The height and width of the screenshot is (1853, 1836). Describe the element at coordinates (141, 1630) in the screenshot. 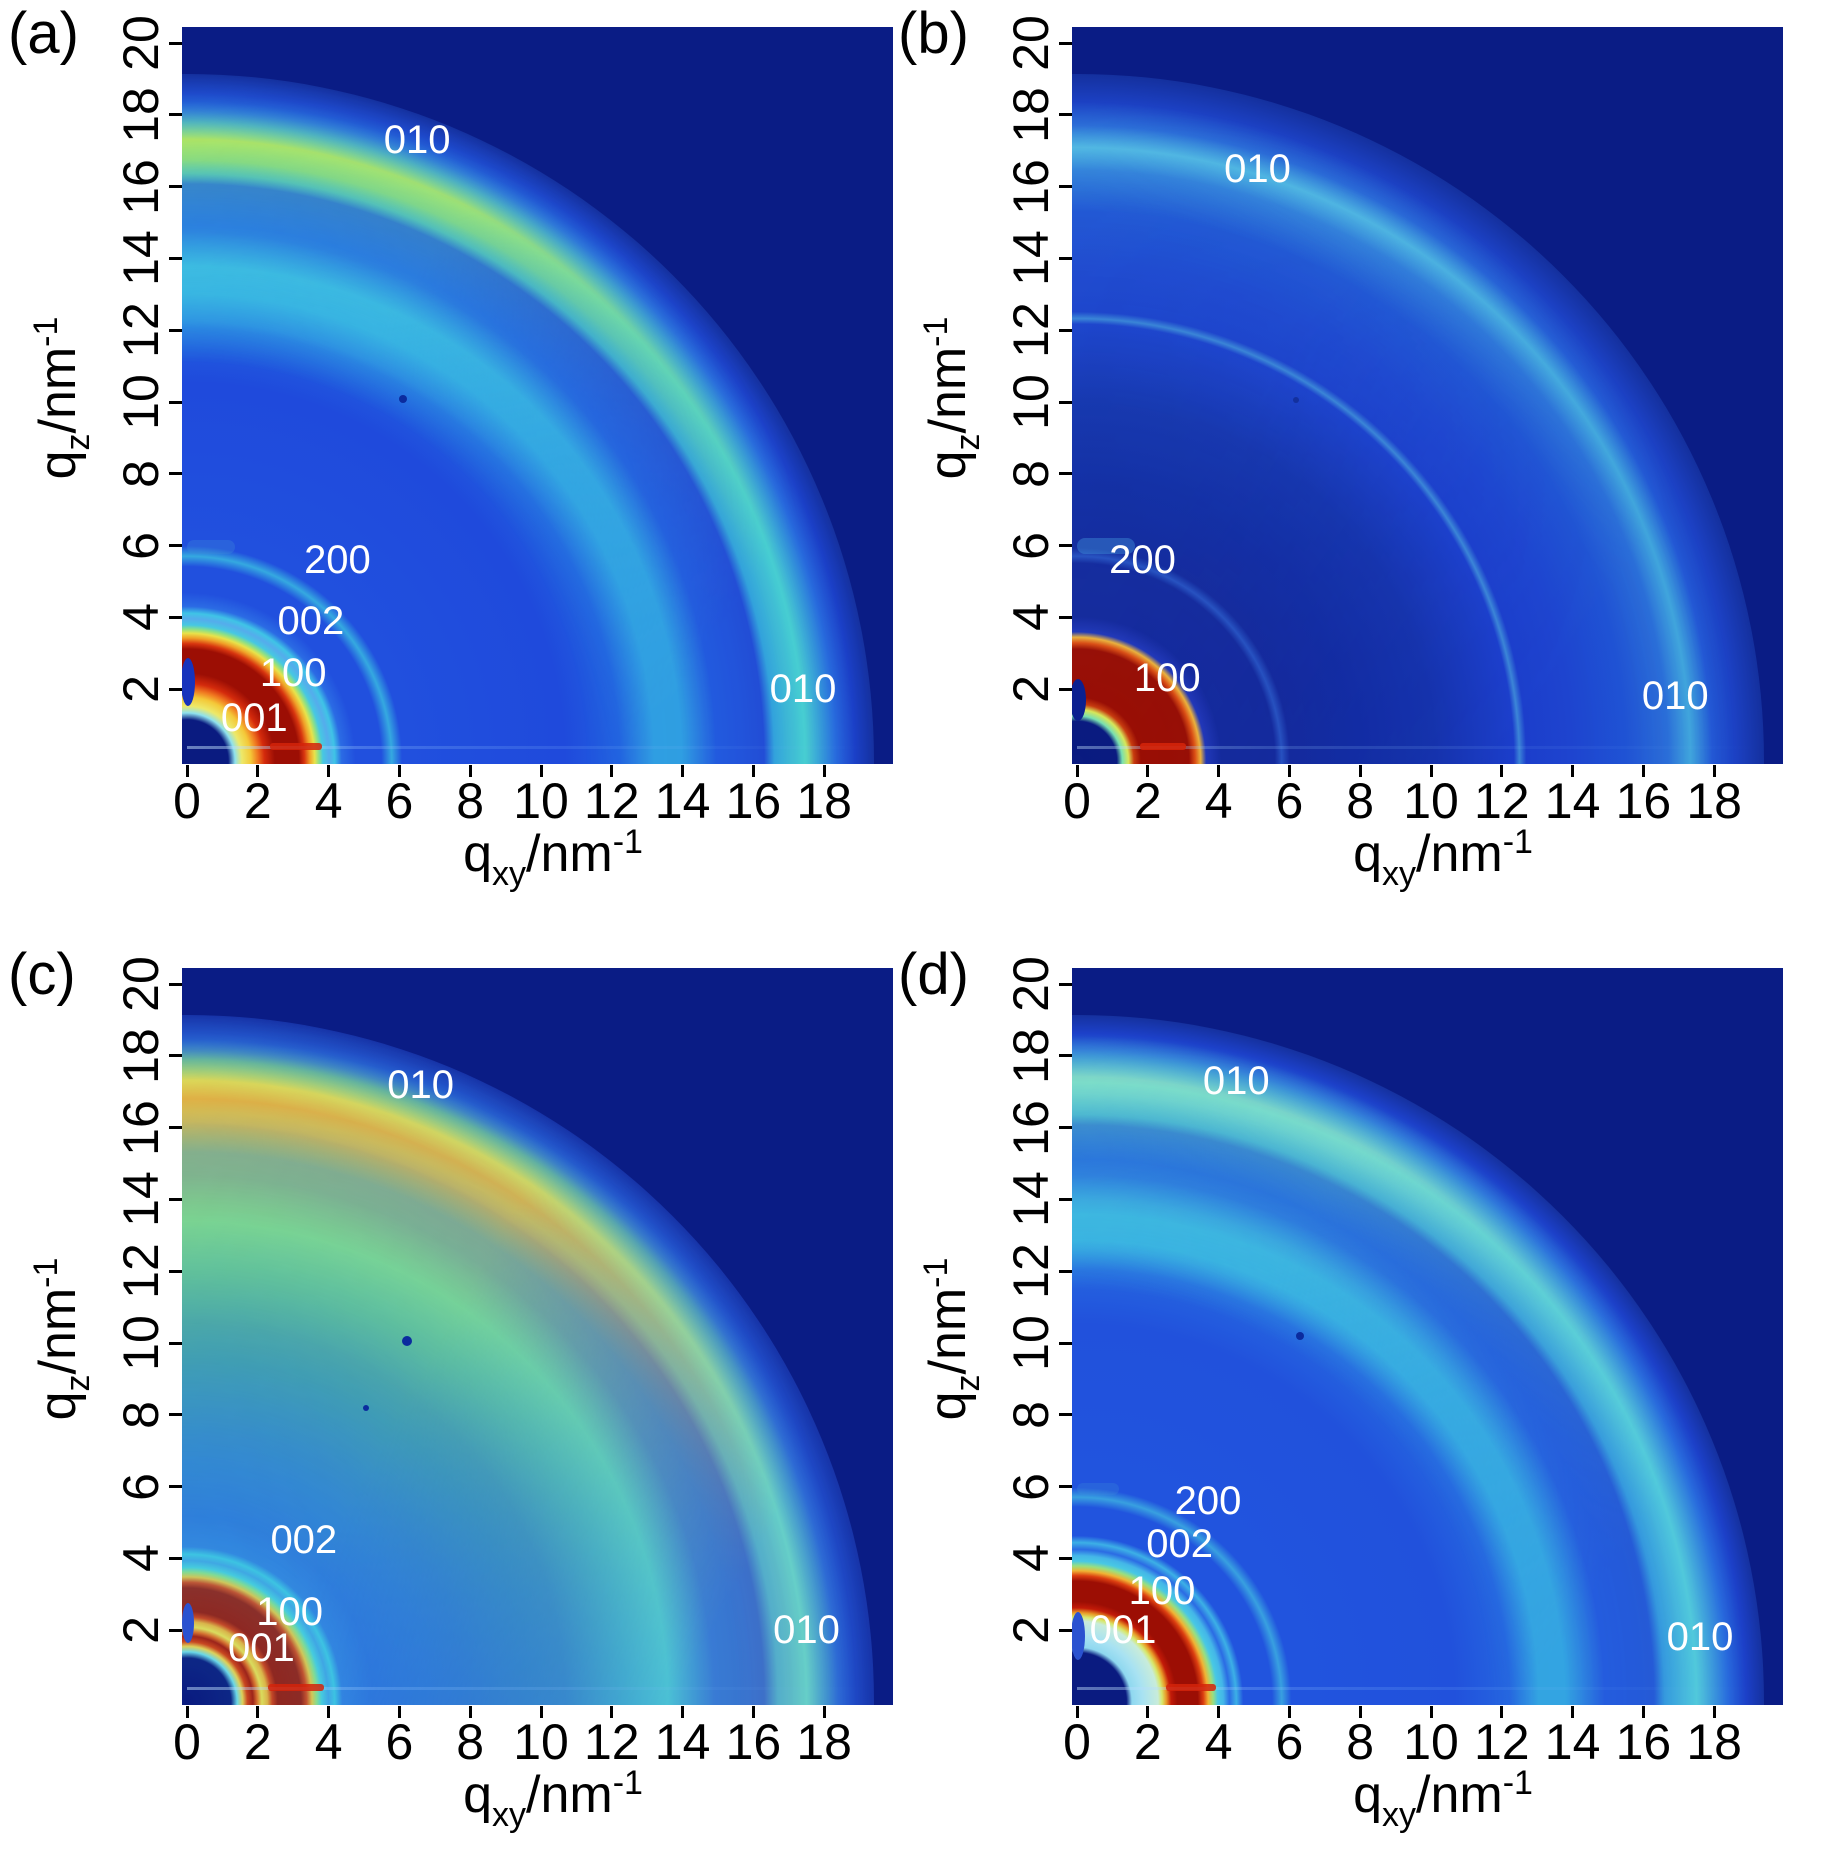

I see `y-tick-label: 2` at that location.